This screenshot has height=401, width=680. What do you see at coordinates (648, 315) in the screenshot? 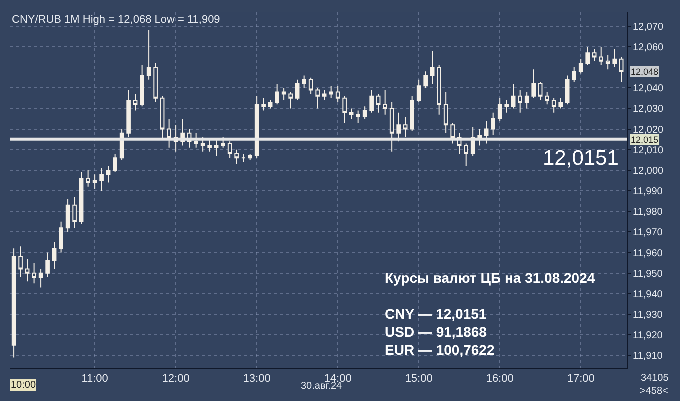
I see `y-tick-label: 11,930` at bounding box center [648, 315].